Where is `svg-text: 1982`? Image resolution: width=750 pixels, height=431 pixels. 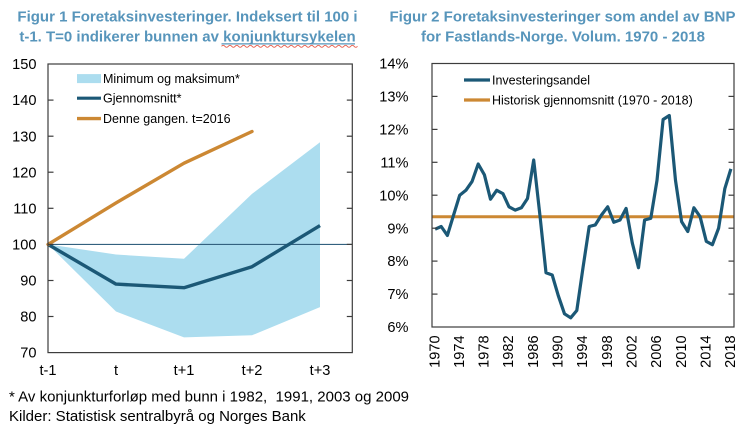
svg-text: 1982 is located at coordinates (509, 351).